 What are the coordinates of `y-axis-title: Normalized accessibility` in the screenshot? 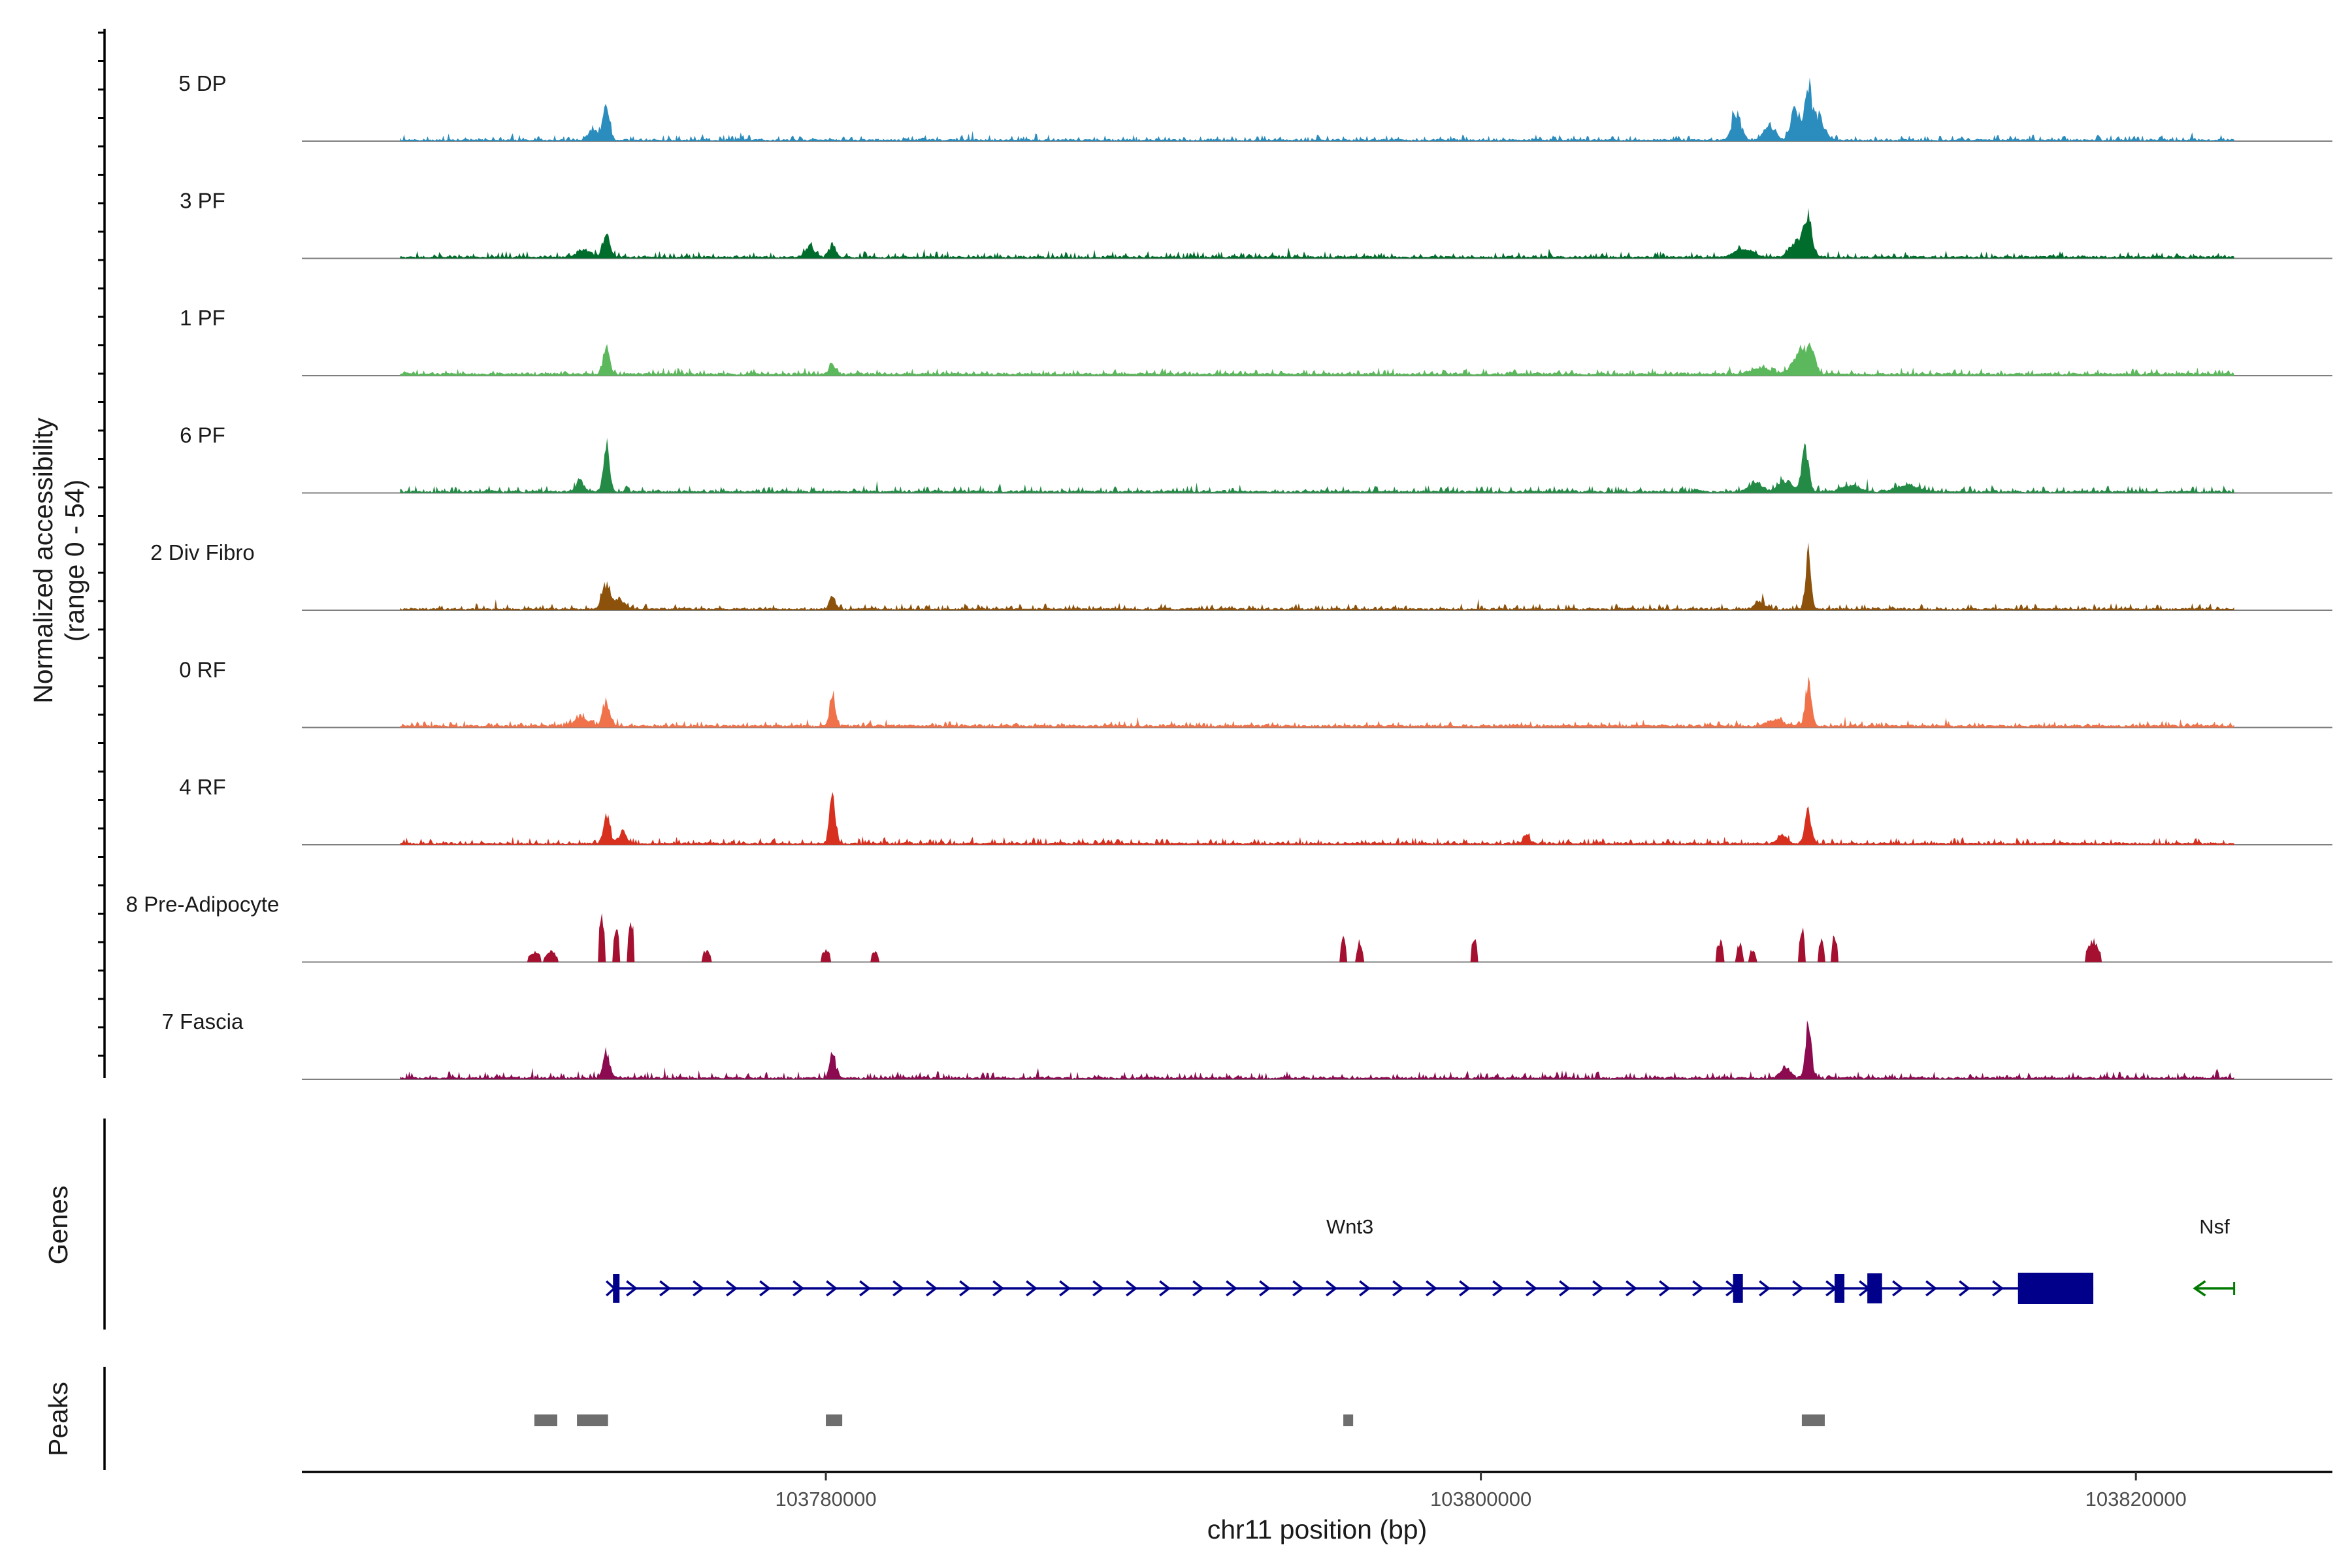 It's located at (43, 560).